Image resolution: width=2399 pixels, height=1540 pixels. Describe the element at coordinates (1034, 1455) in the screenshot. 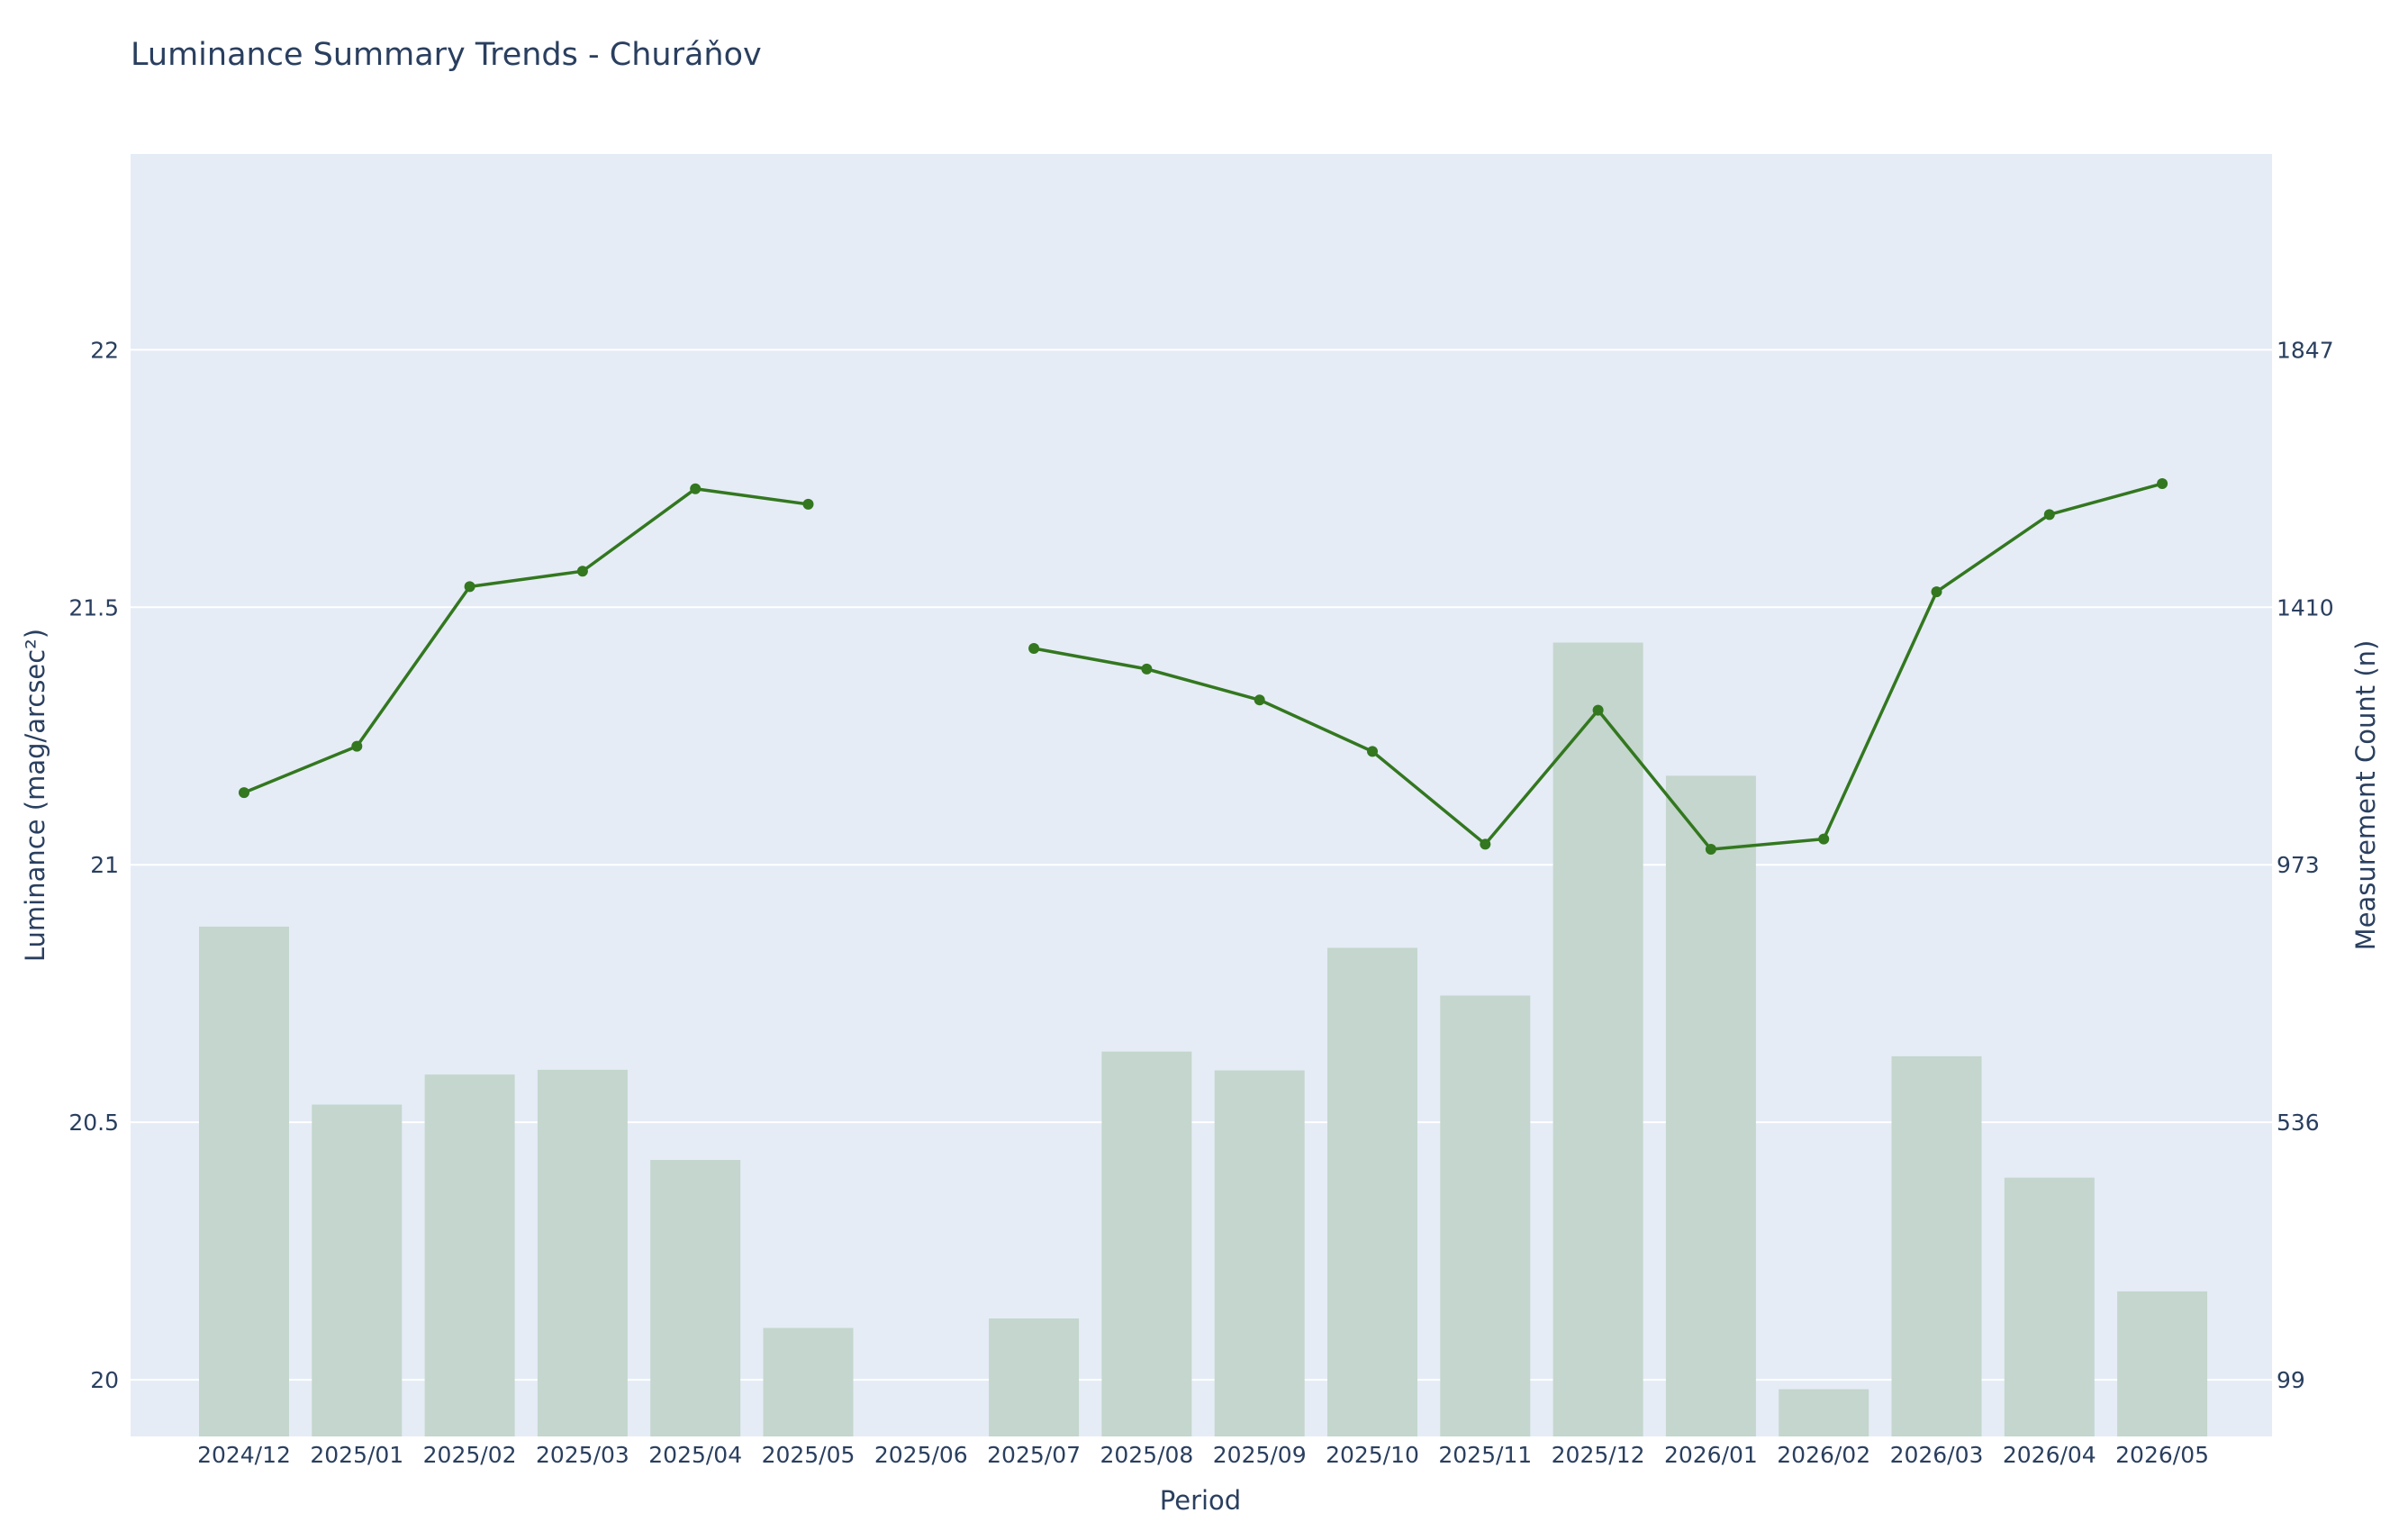

I see `x-tick-label: 2025/07` at that location.